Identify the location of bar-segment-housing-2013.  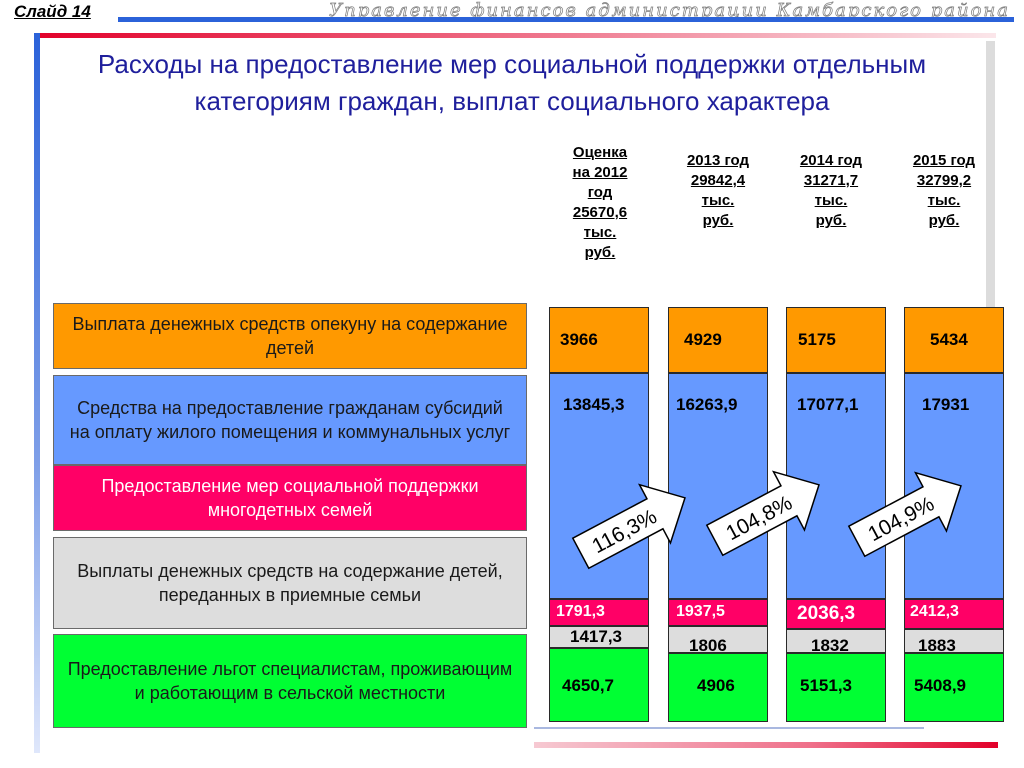
(718, 486).